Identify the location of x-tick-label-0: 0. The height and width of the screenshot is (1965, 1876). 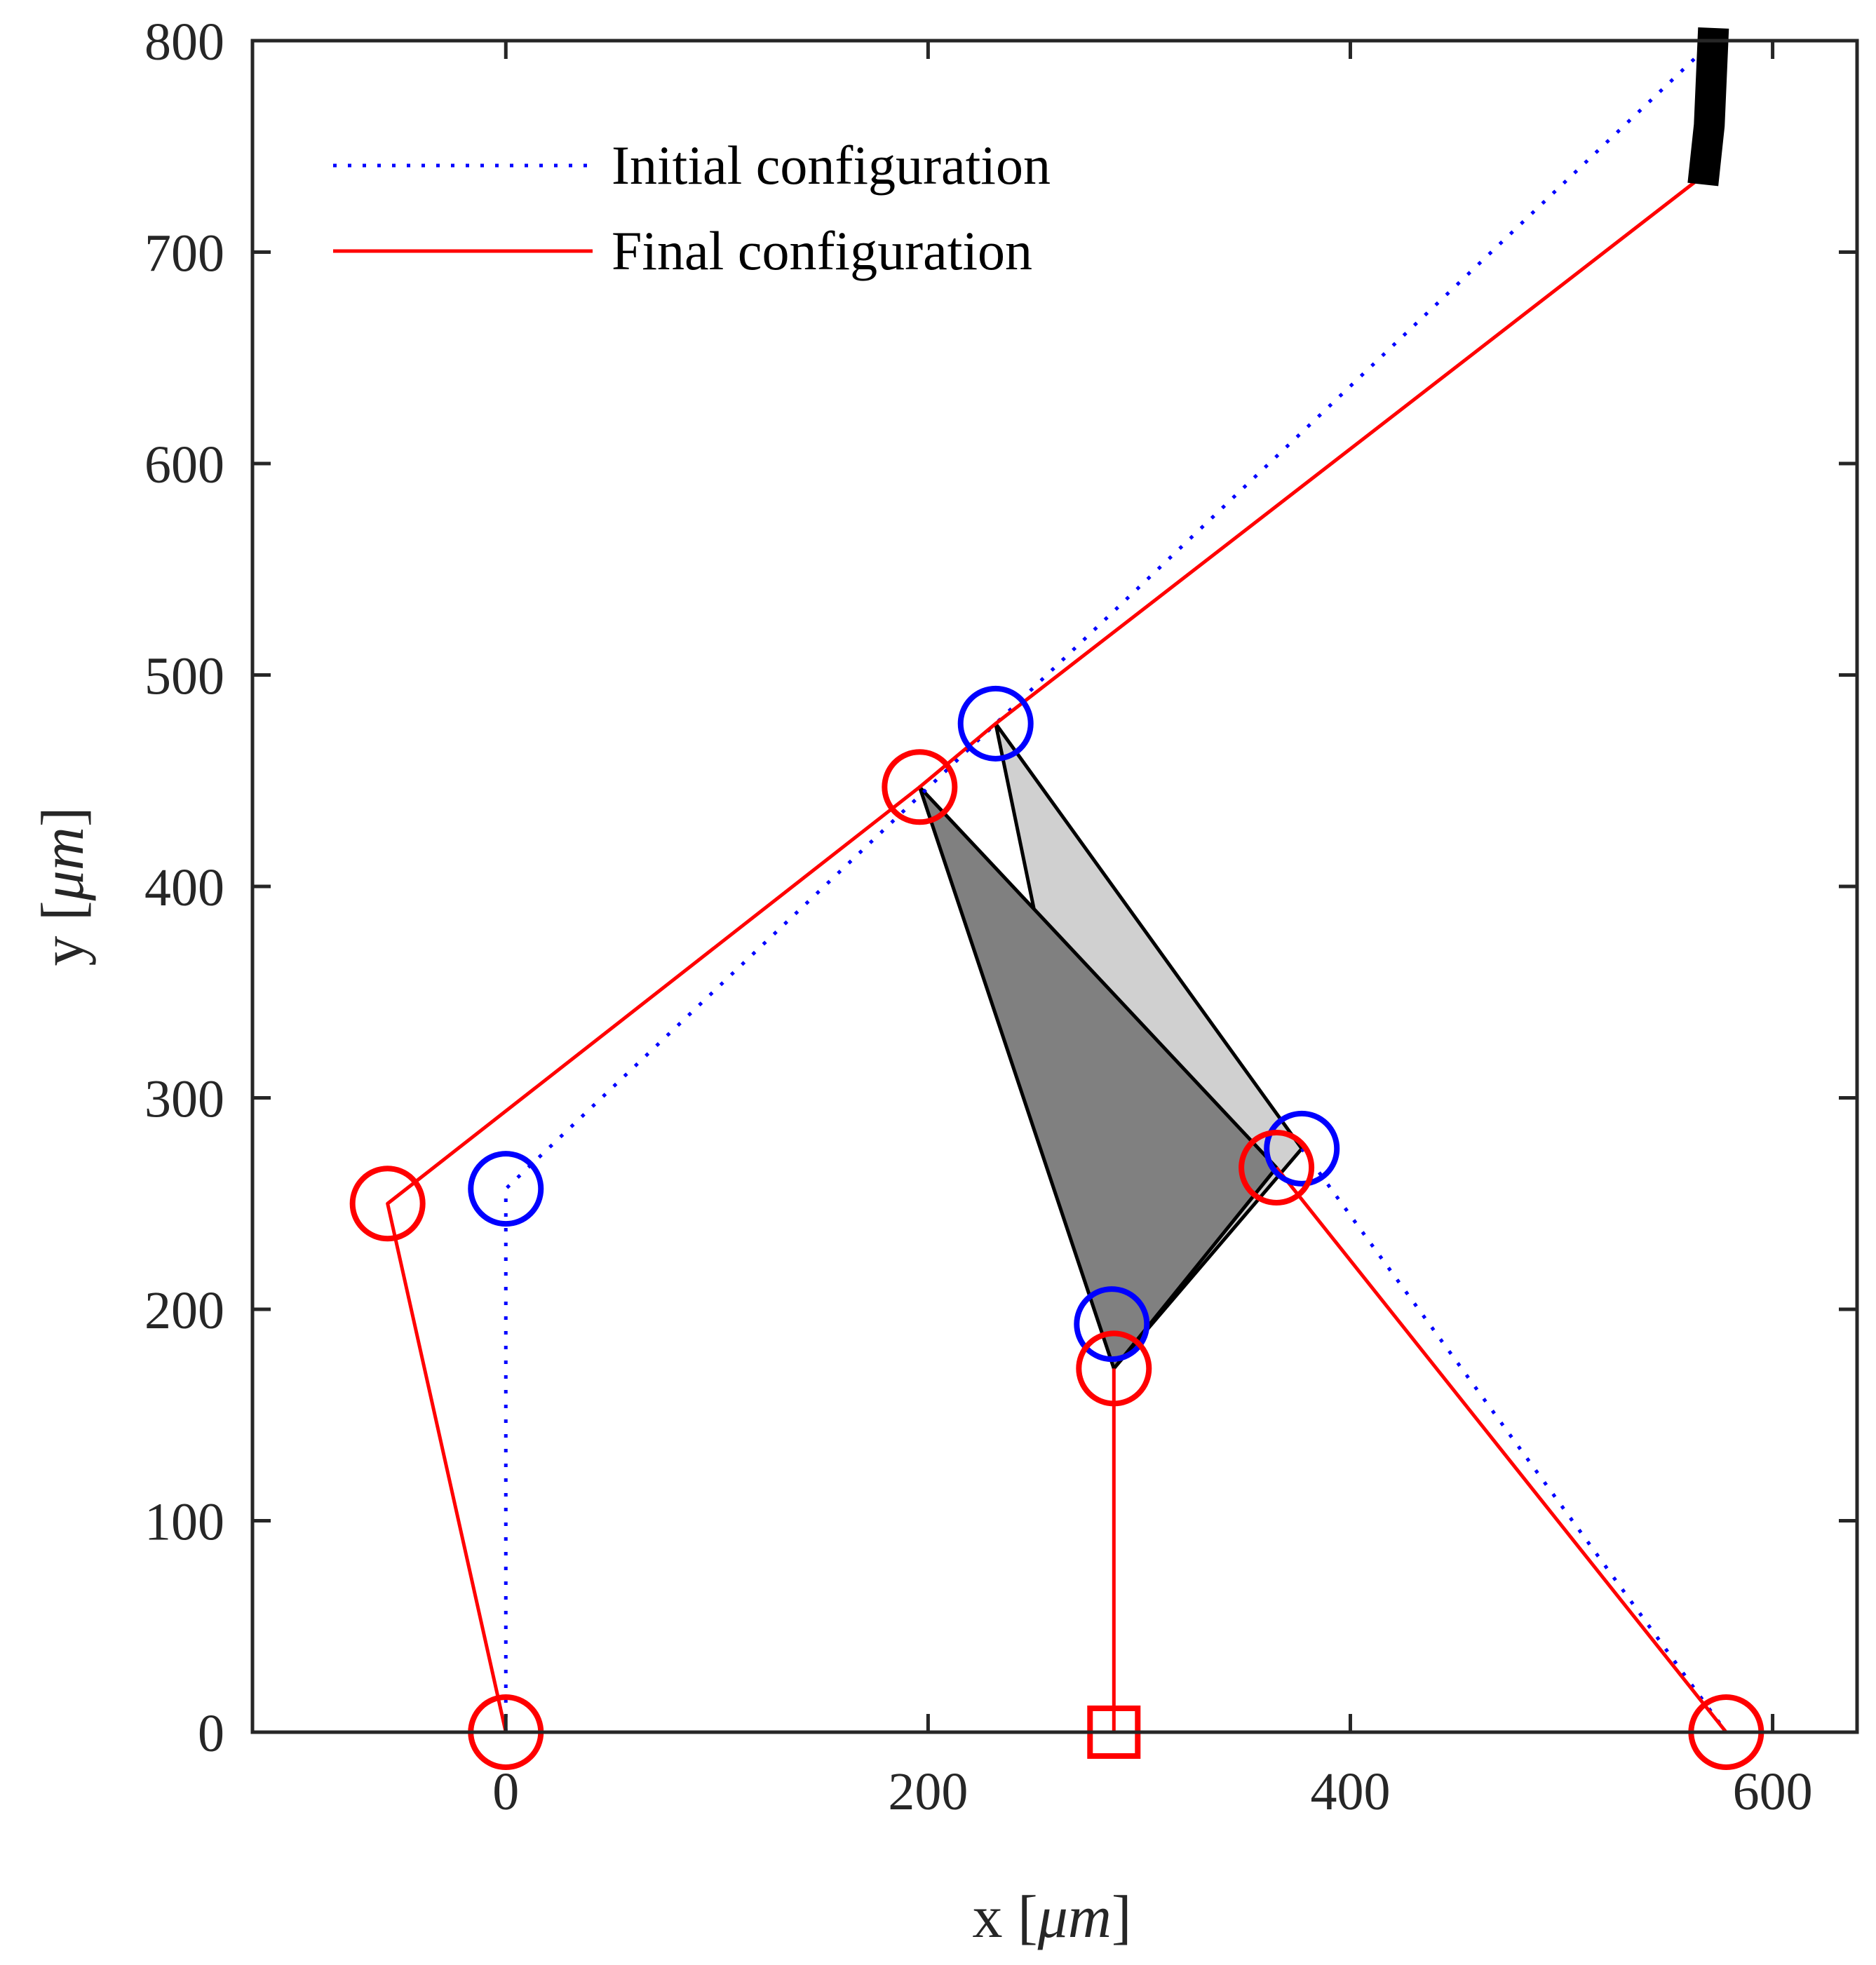
(505, 1791).